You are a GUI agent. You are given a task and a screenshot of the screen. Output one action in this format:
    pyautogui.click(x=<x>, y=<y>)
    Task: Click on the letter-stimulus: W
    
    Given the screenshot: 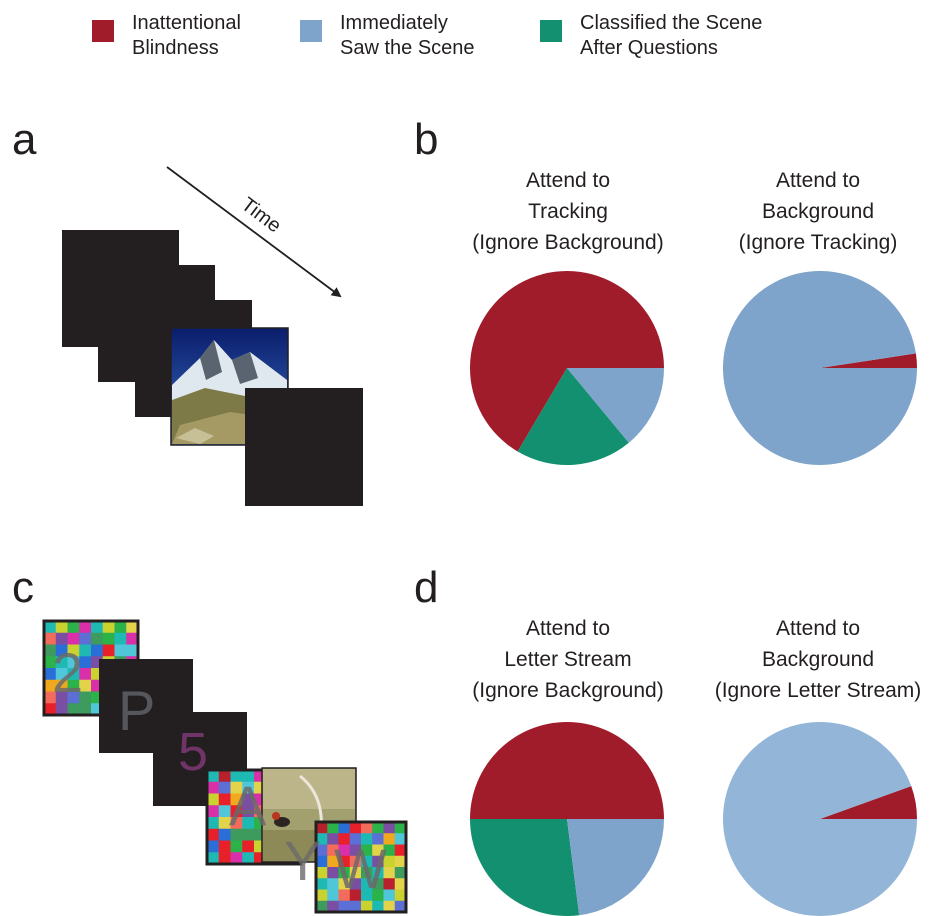 What is the action you would take?
    pyautogui.click(x=360, y=868)
    